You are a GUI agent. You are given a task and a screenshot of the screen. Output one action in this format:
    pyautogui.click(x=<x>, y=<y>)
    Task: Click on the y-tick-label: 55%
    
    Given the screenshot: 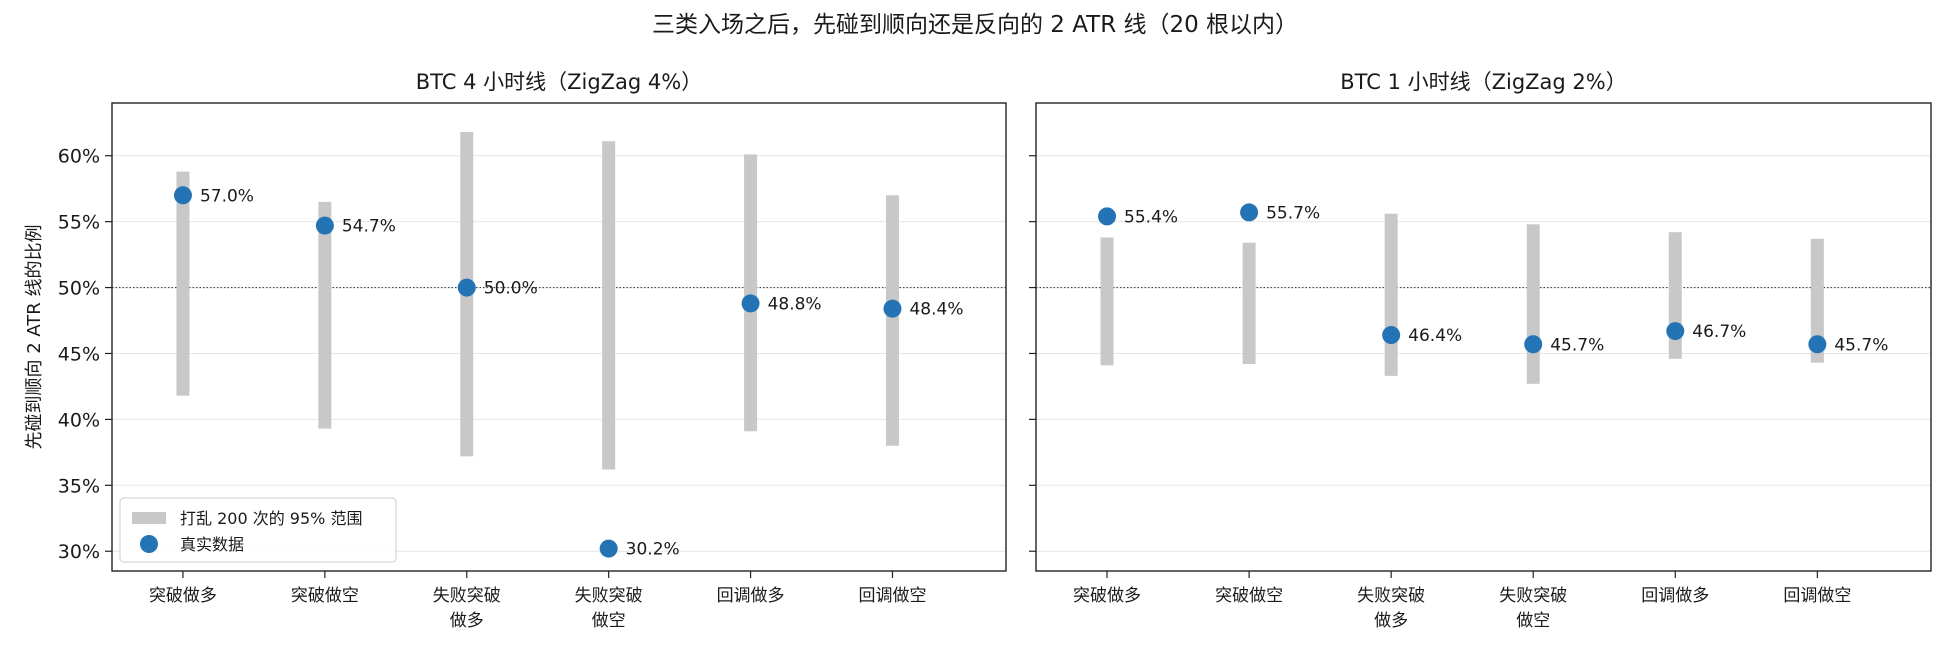 What is the action you would take?
    pyautogui.click(x=79, y=223)
    